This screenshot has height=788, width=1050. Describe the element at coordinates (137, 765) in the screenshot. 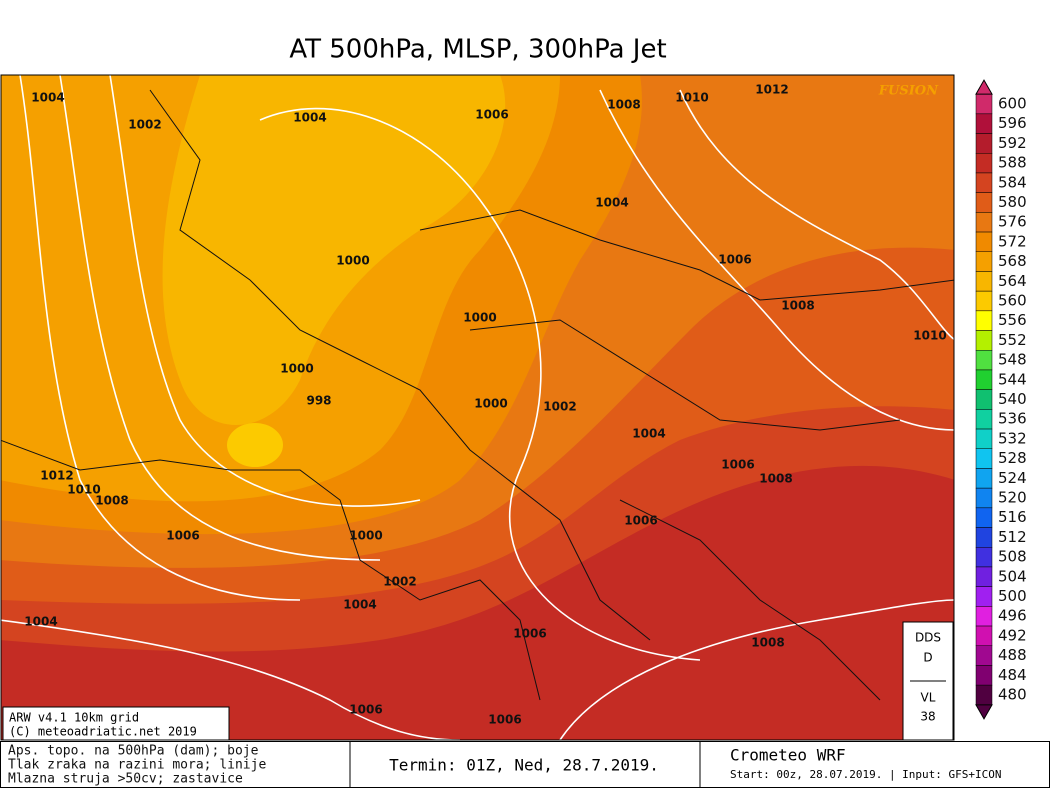

I see `legend-line: Tlak zraka na razini mora; linije` at that location.